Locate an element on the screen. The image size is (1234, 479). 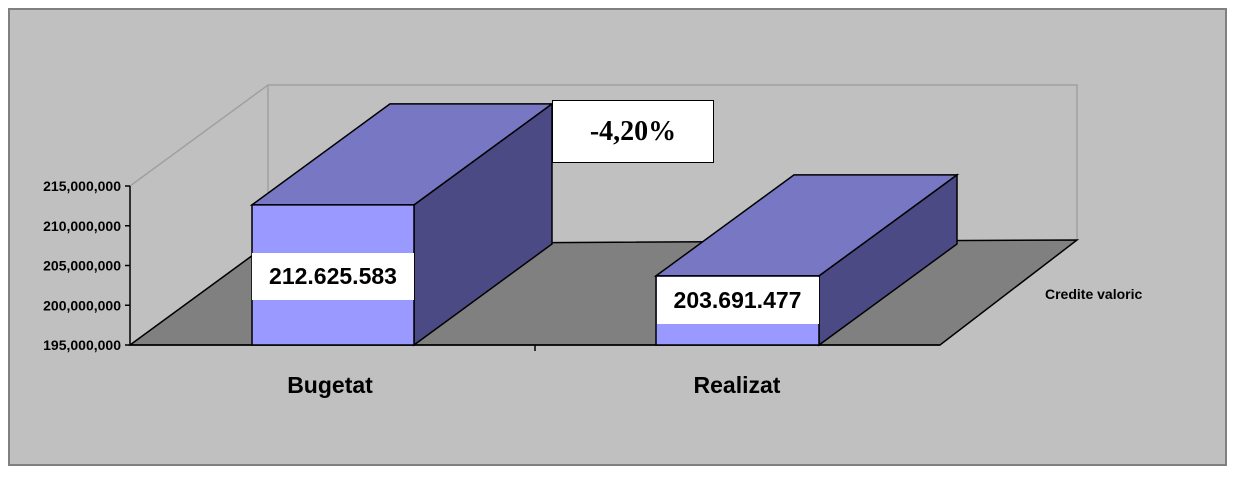
percent-change-callout: -4,20% is located at coordinates (633, 131).